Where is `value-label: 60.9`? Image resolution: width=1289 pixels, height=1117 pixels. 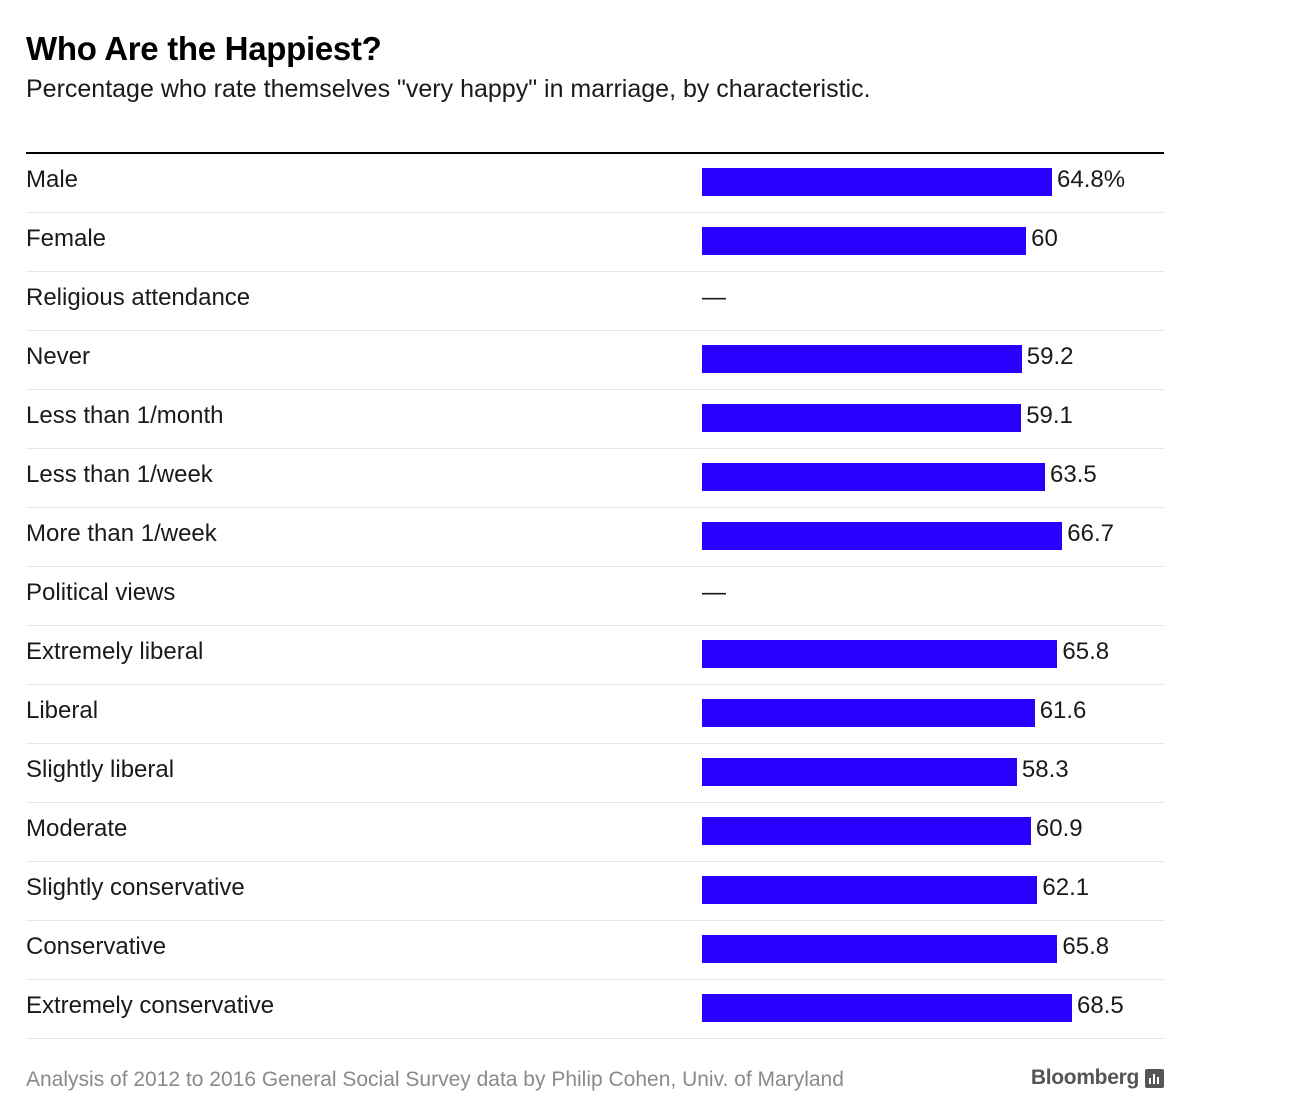 value-label: 60.9 is located at coordinates (1059, 828).